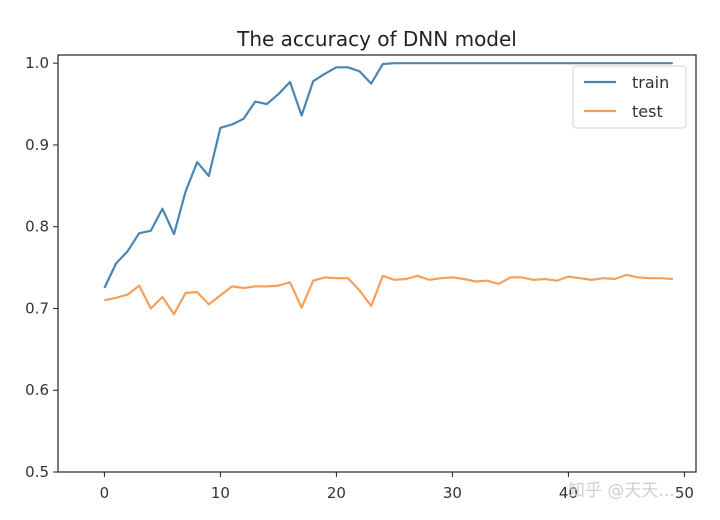 The image size is (720, 520). What do you see at coordinates (376, 39) in the screenshot?
I see `chart-title: The accuracy of DNN model` at bounding box center [376, 39].